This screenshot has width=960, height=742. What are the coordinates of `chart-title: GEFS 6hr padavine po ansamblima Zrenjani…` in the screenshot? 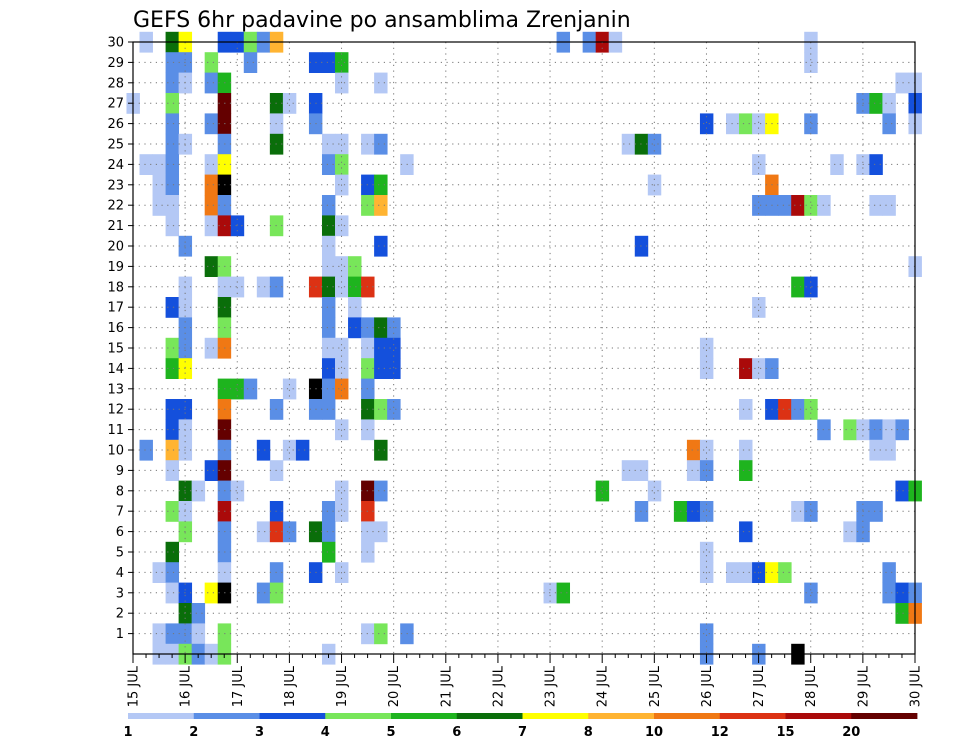 It's located at (382, 20).